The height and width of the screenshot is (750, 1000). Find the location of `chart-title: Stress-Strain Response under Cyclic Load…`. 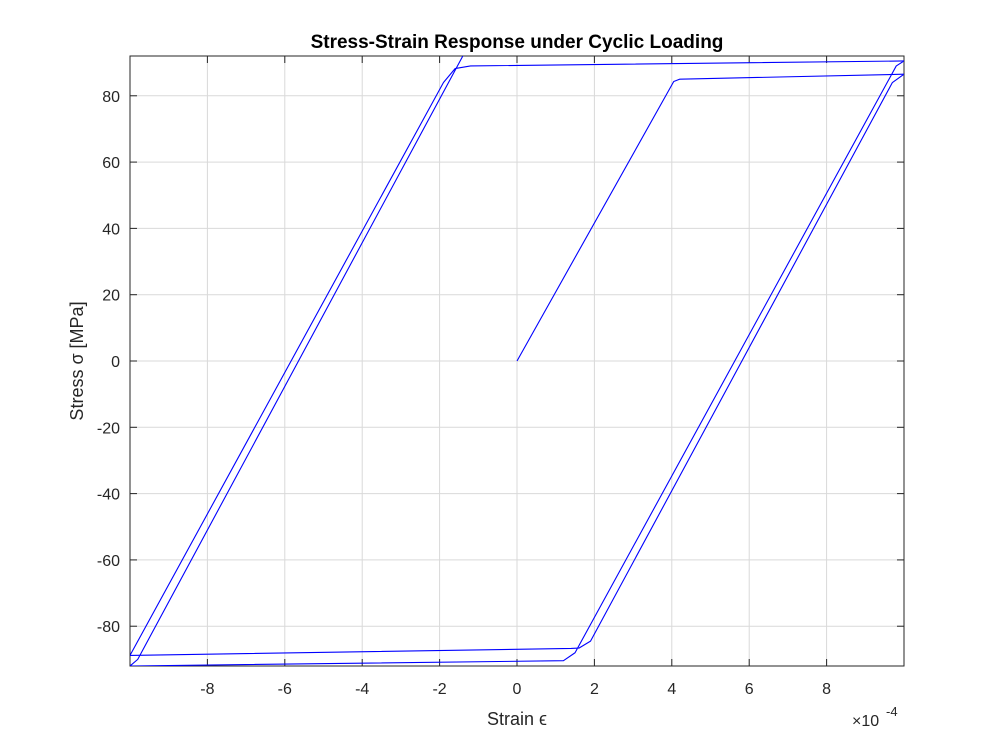

chart-title: Stress-Strain Response under Cyclic Load… is located at coordinates (517, 42).